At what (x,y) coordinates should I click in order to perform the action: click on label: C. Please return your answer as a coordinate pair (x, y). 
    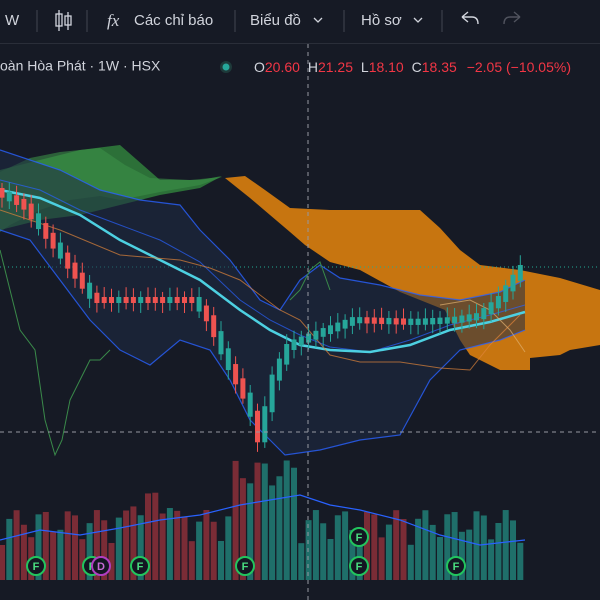
    Looking at the image, I should click on (417, 67).